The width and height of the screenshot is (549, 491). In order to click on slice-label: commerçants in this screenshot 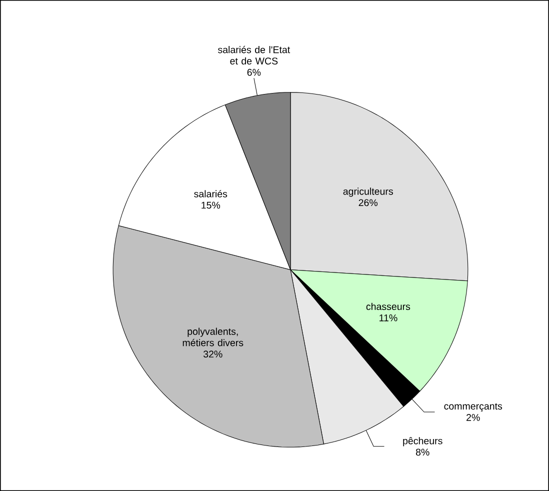, I will do `click(473, 407)`.